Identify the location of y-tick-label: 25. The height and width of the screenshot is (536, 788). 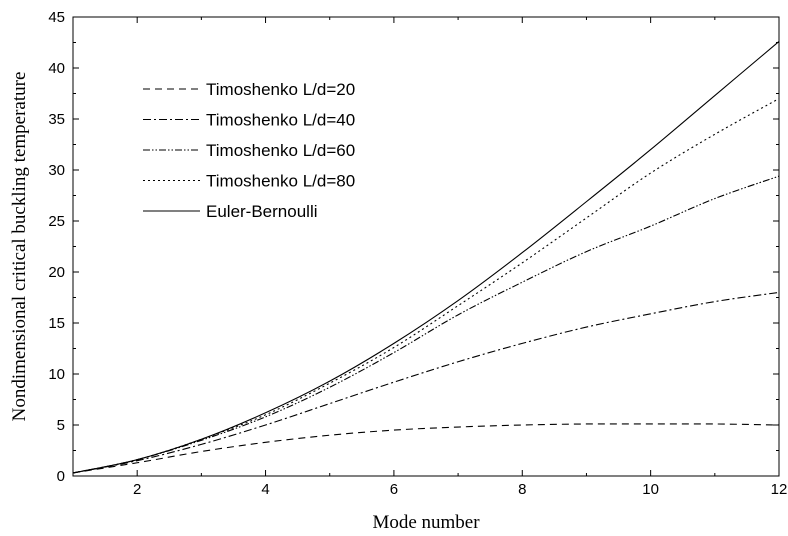
(56, 221).